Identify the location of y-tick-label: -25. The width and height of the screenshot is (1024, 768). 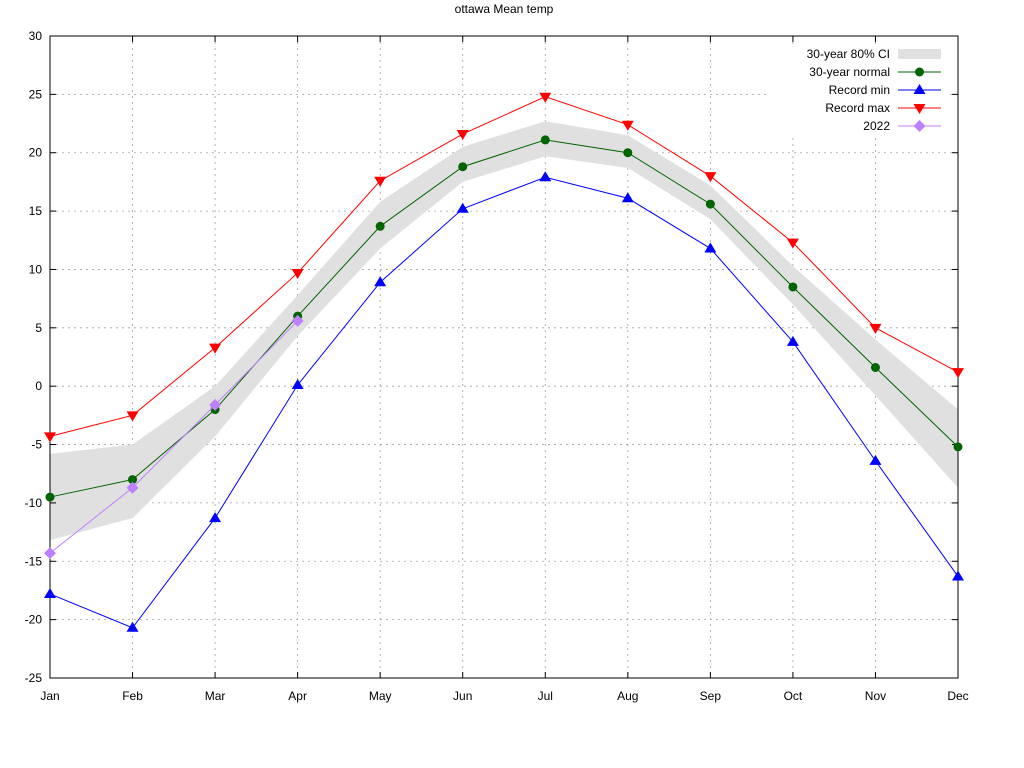
(34, 678).